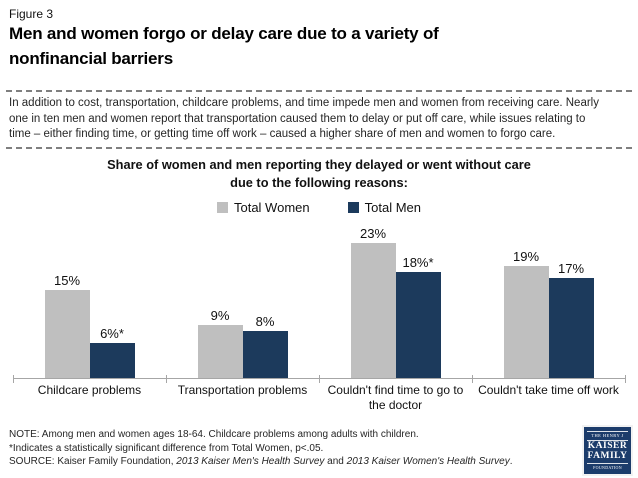  I want to click on bar-group: 23% 18%*, so click(395, 299).